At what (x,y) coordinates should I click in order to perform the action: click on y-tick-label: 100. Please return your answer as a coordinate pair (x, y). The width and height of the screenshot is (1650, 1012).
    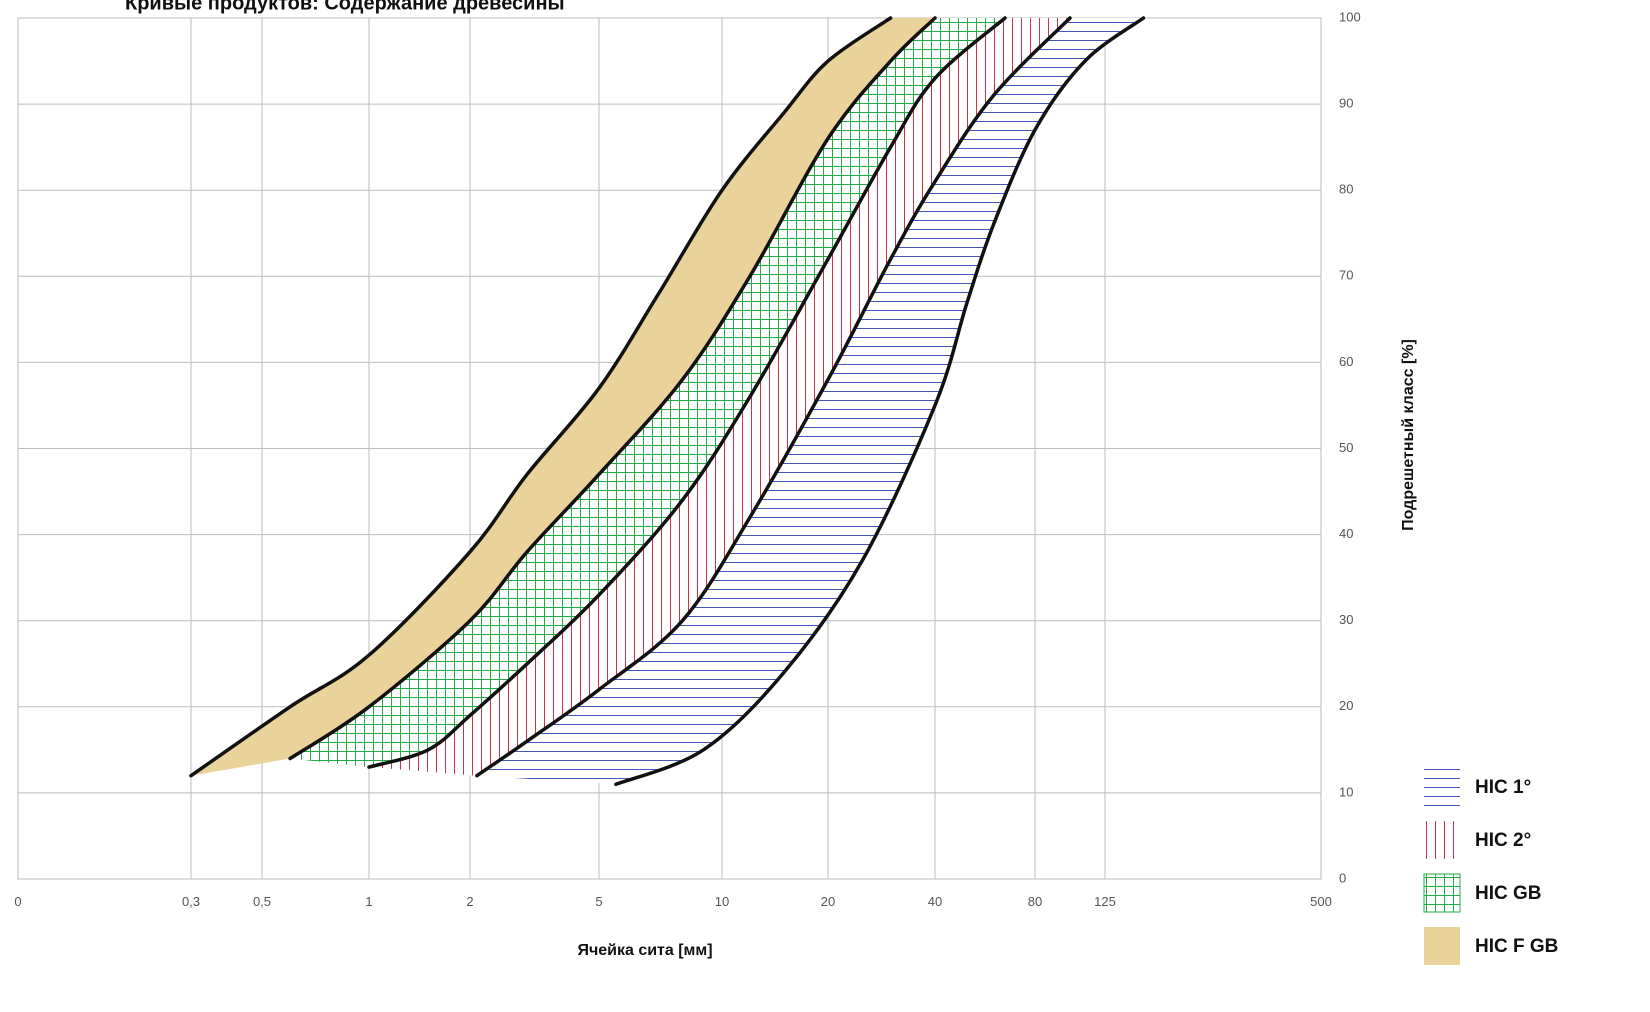
    Looking at the image, I should click on (1350, 16).